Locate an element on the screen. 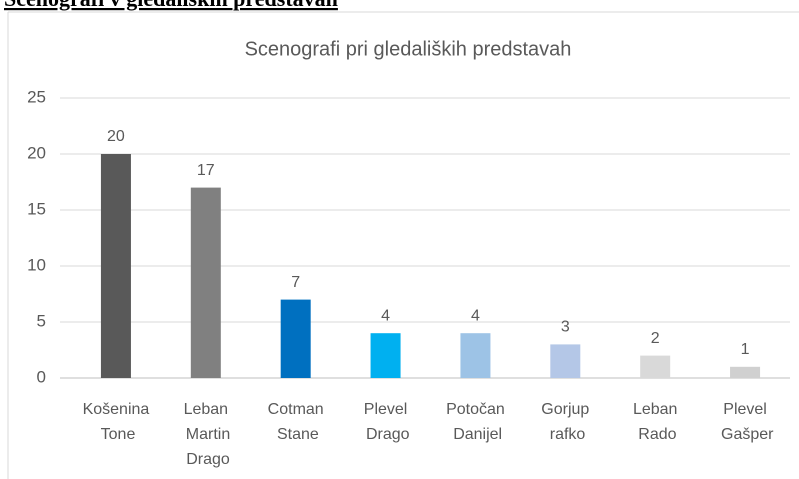 The width and height of the screenshot is (799, 479). data-label: 17 is located at coordinates (206, 170).